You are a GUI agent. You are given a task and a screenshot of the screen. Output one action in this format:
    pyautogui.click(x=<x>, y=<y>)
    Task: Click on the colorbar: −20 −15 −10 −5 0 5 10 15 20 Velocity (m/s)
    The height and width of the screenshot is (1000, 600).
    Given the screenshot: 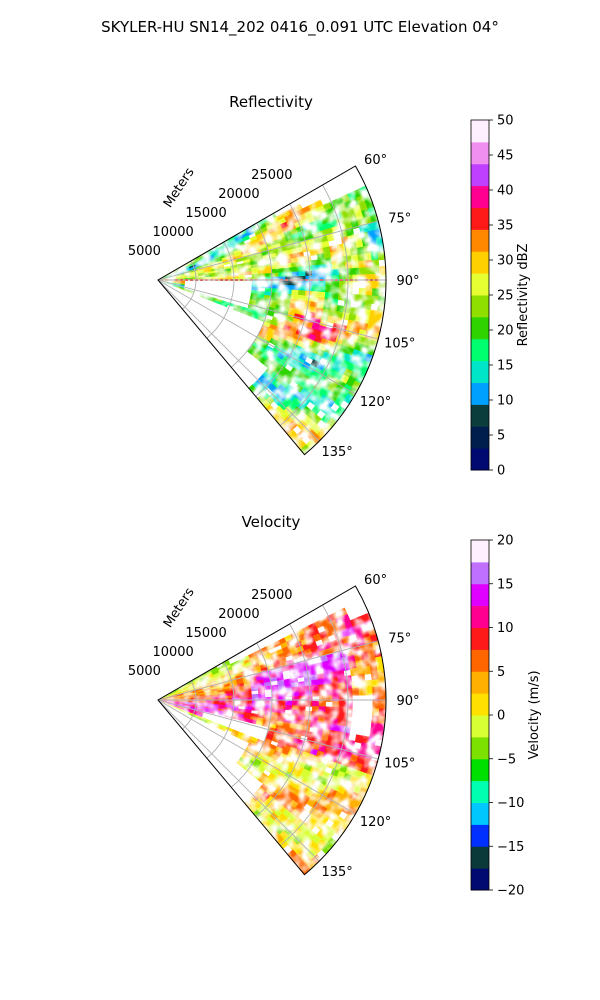 What is the action you would take?
    pyautogui.click(x=506, y=716)
    